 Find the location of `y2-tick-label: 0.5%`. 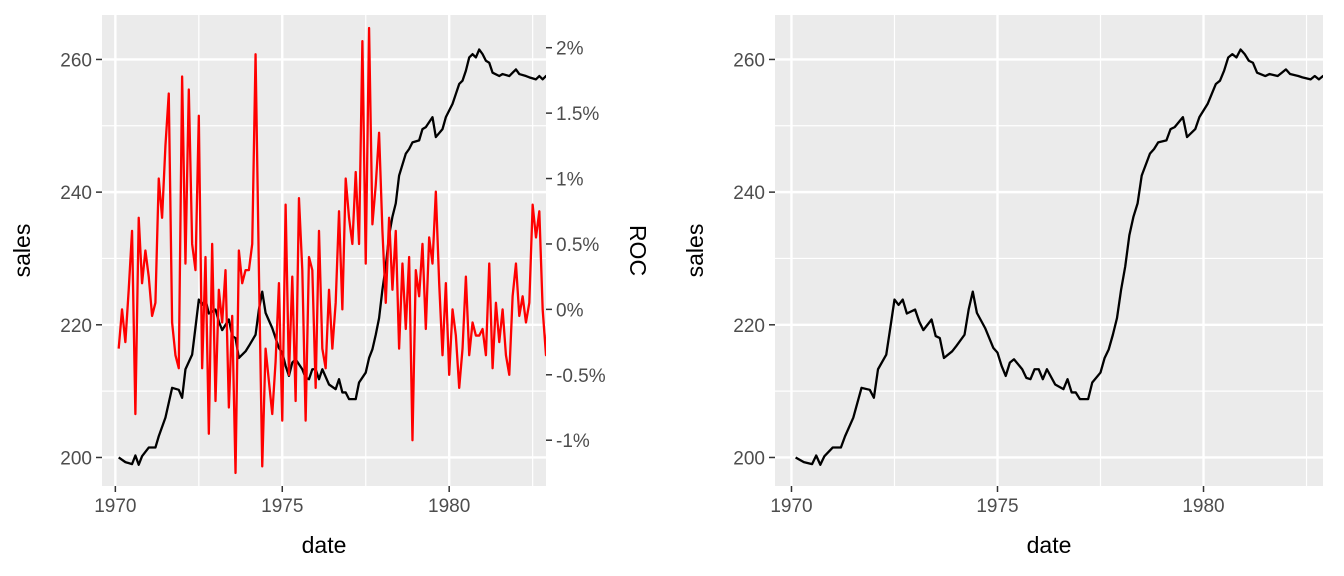

y2-tick-label: 0.5% is located at coordinates (577, 245).